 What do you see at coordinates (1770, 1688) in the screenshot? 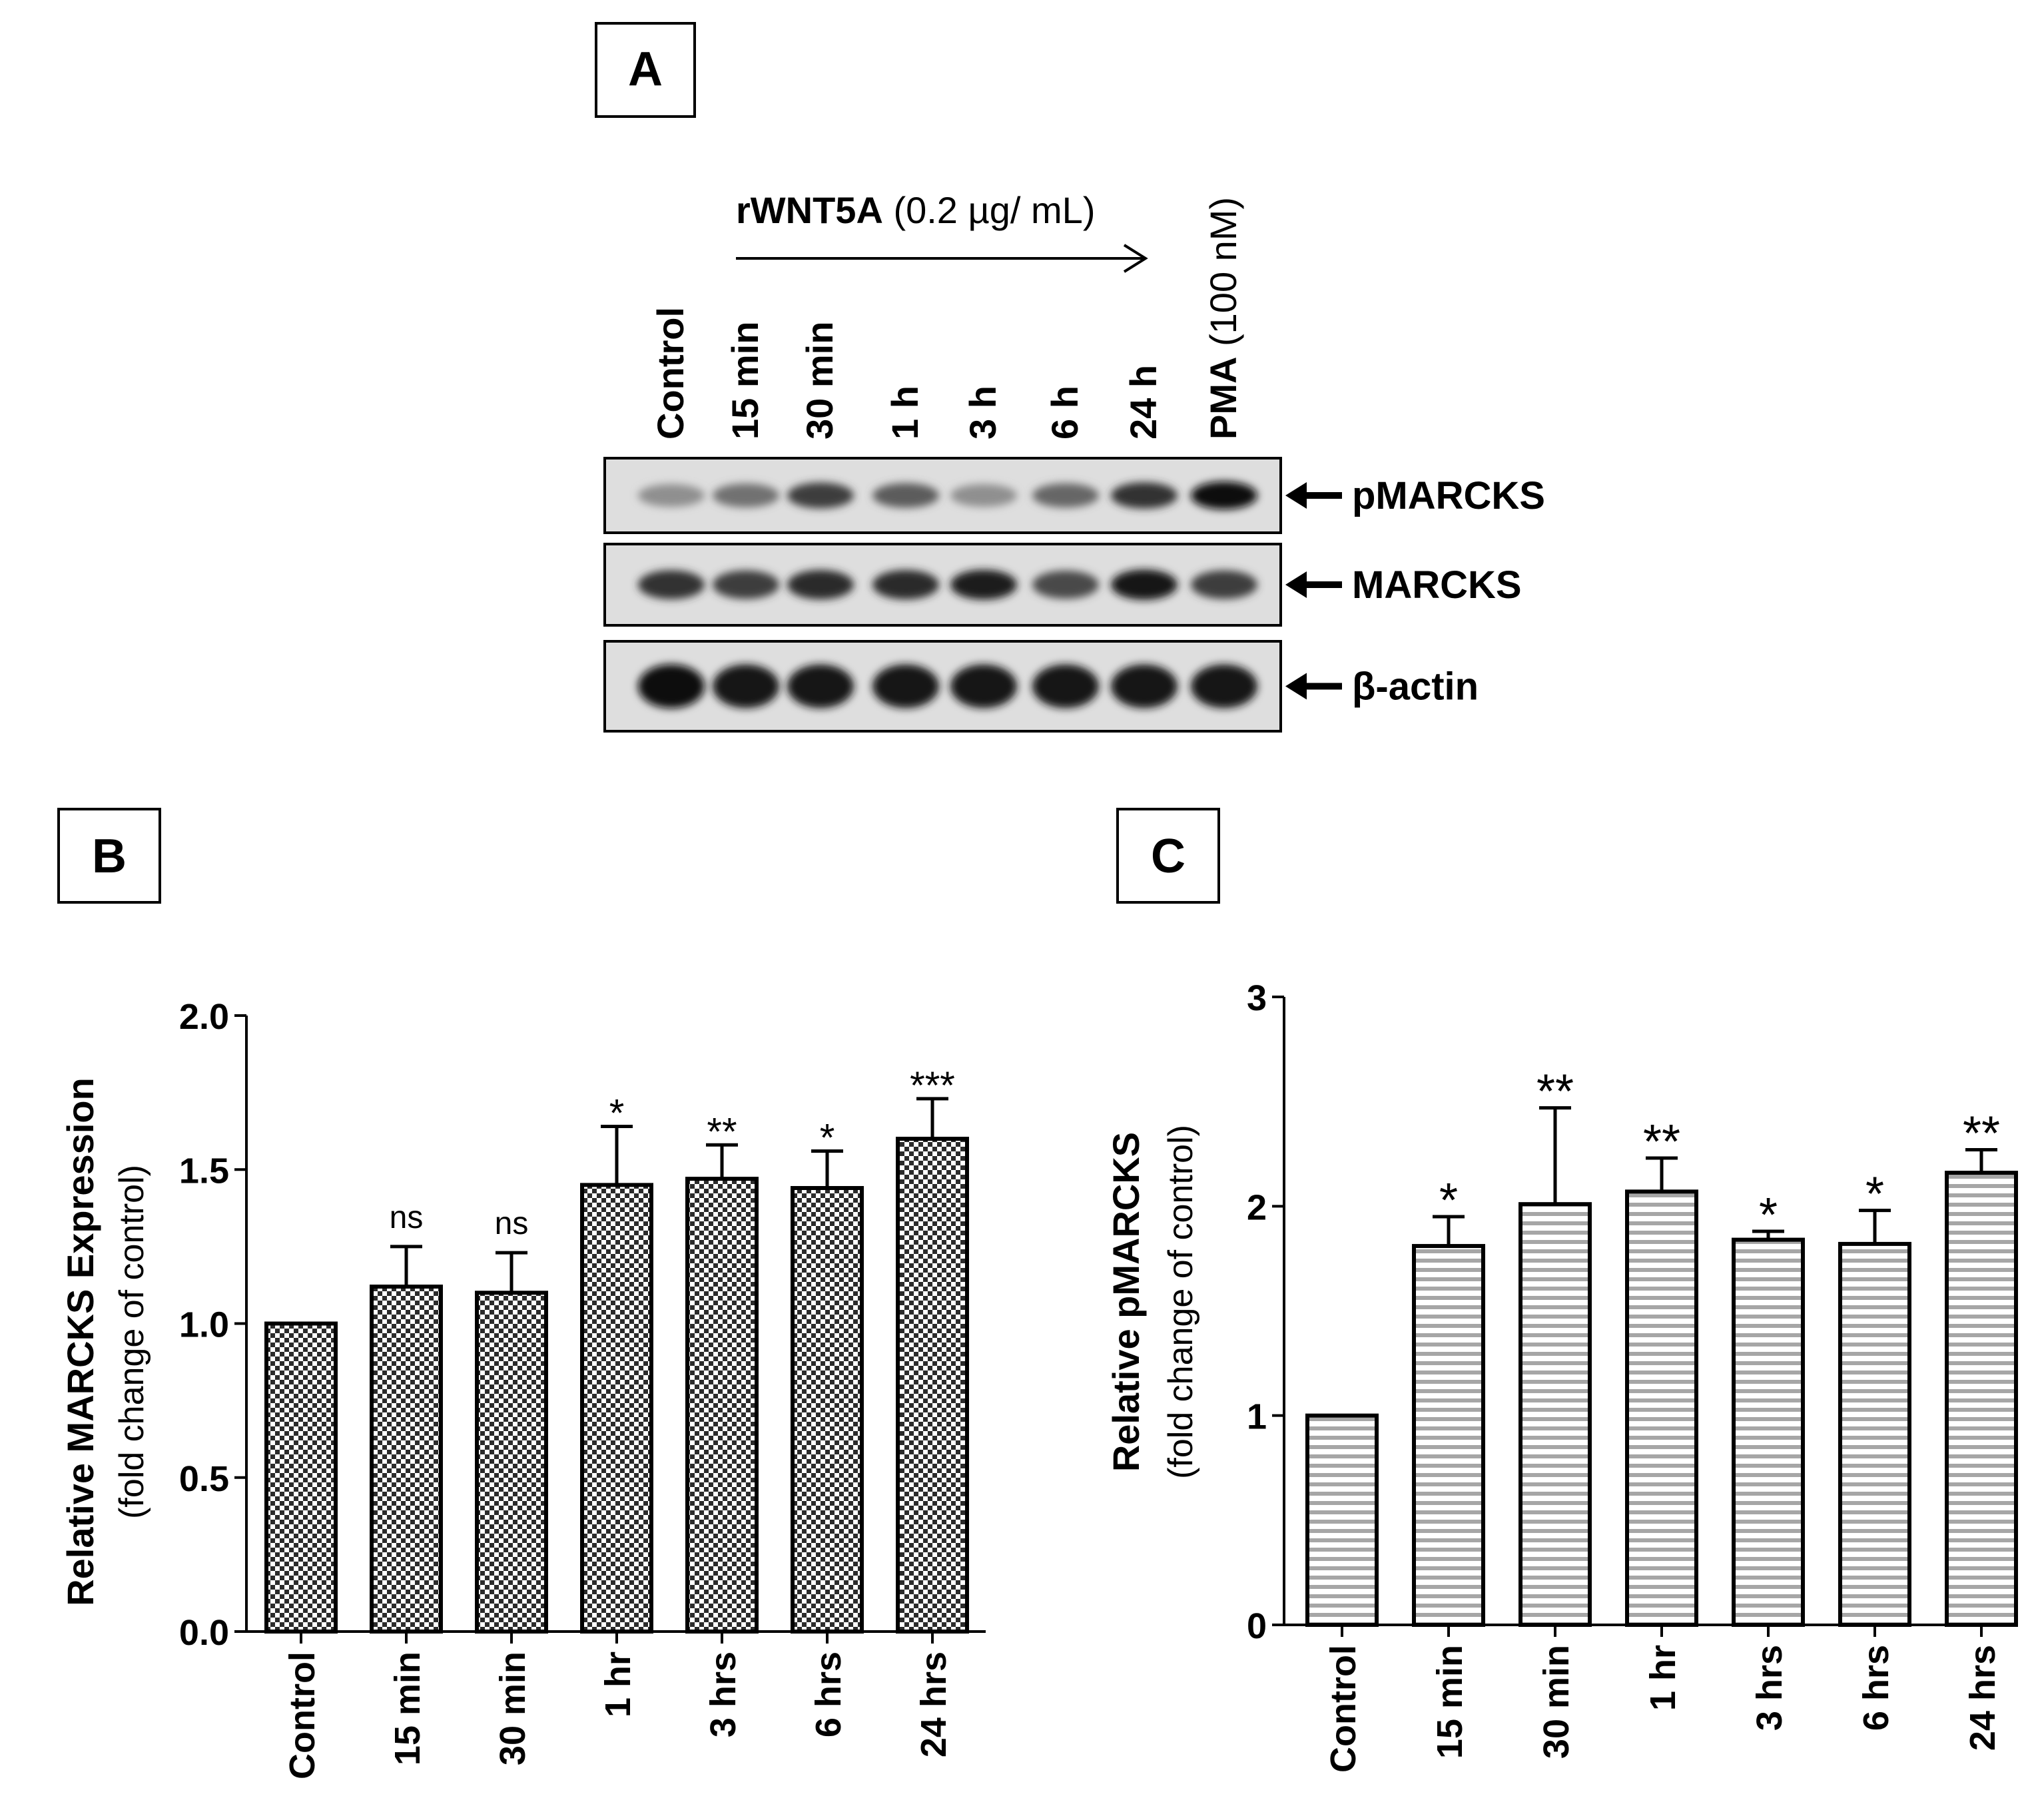
I see `x-tick-label: 3 hrs` at bounding box center [1770, 1688].